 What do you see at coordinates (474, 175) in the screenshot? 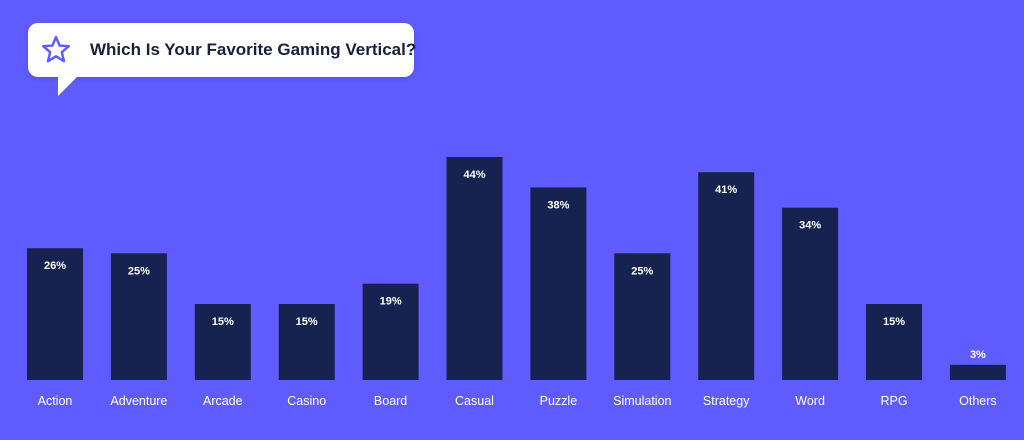
I see `value-label-casual: 44%` at bounding box center [474, 175].